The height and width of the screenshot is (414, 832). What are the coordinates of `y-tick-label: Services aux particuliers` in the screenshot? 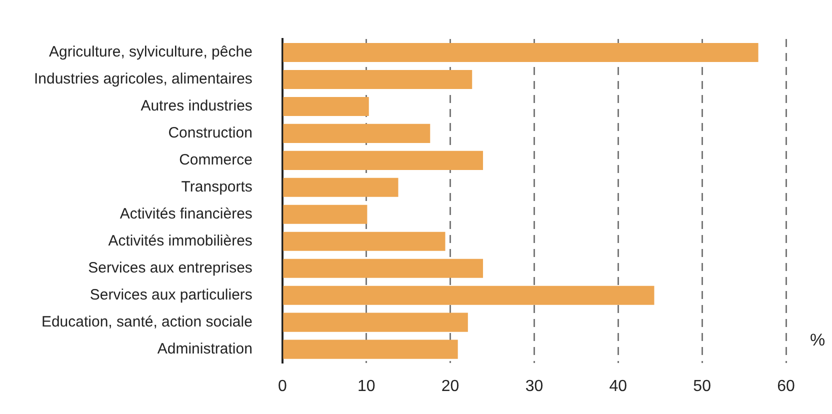 It's located at (171, 295).